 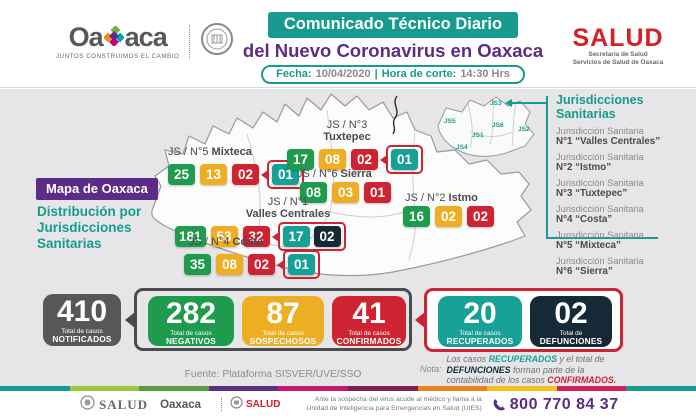 I want to click on oaxaca-government-logo: Oa aca JUNTOS CONSTRUIMOS EL CAMBIO, so click(x=145, y=41).